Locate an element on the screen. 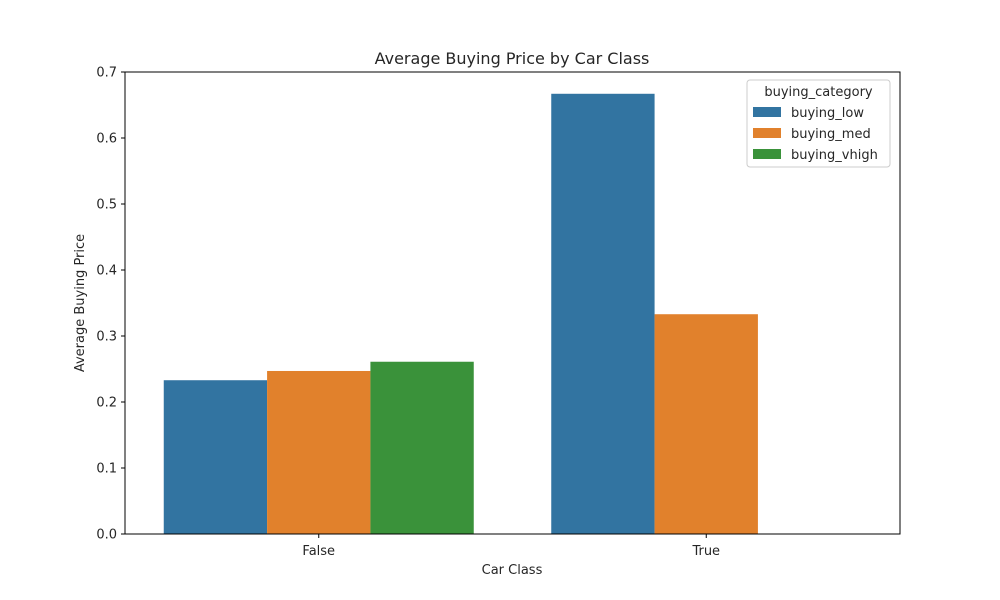  y-axis-label: Average Buying Price is located at coordinates (80, 303).